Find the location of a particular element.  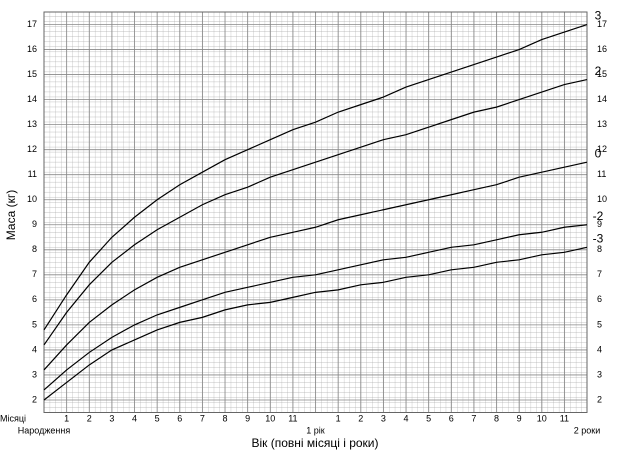

series-label: -2 is located at coordinates (598, 216).